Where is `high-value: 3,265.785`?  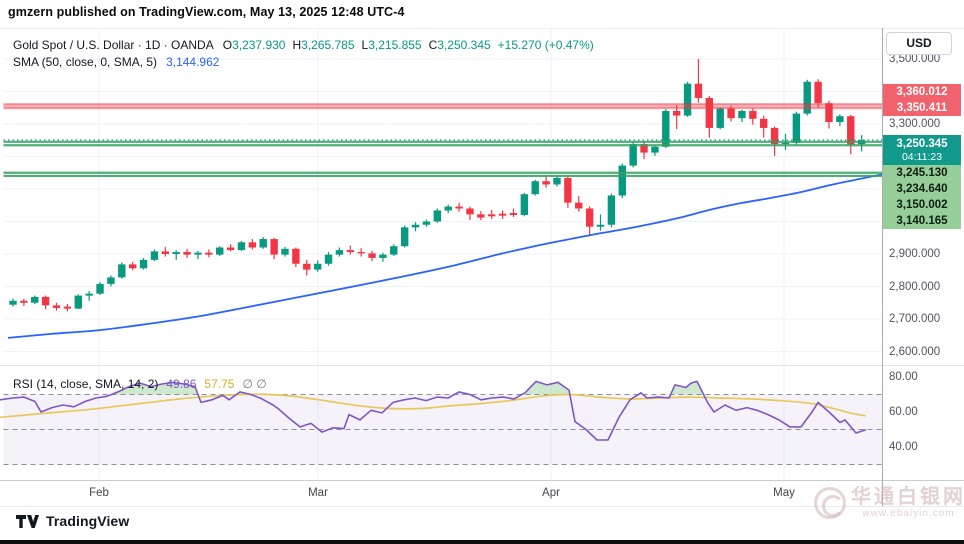
high-value: 3,265.785 is located at coordinates (328, 45).